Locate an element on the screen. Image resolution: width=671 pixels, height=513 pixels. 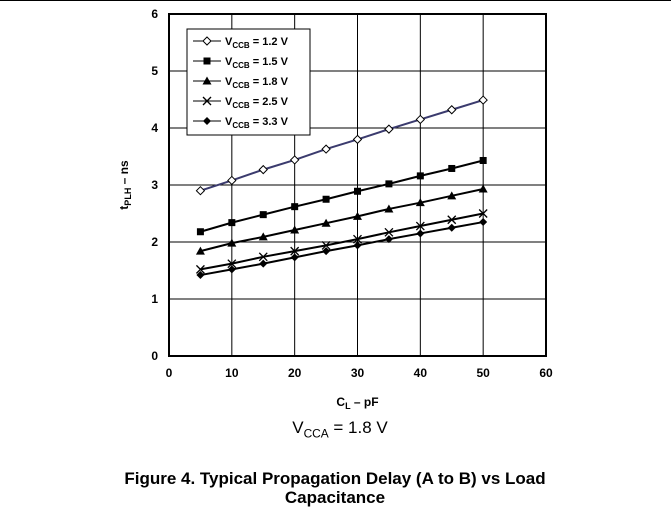
y-tick-label: 1 is located at coordinates (154, 299).